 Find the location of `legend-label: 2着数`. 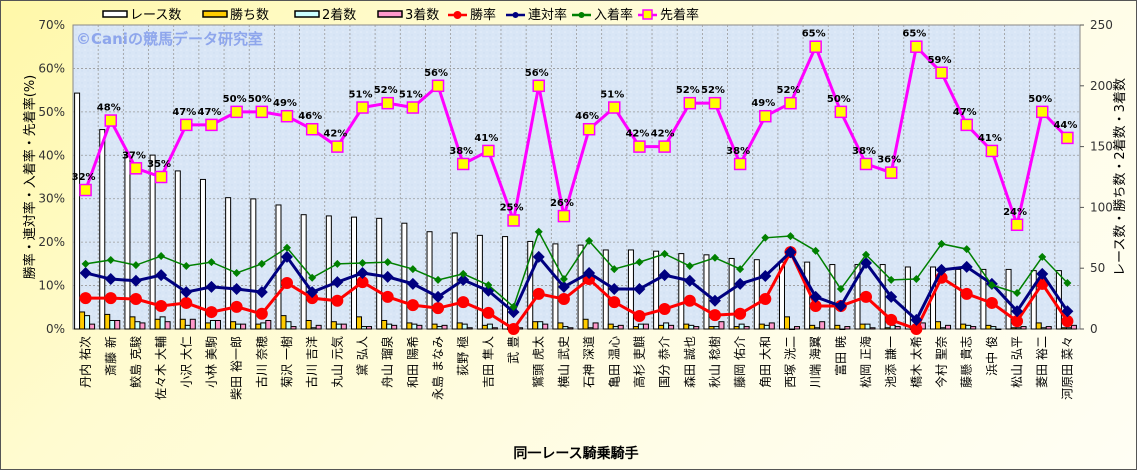

legend-label: 2着数 is located at coordinates (339, 15).